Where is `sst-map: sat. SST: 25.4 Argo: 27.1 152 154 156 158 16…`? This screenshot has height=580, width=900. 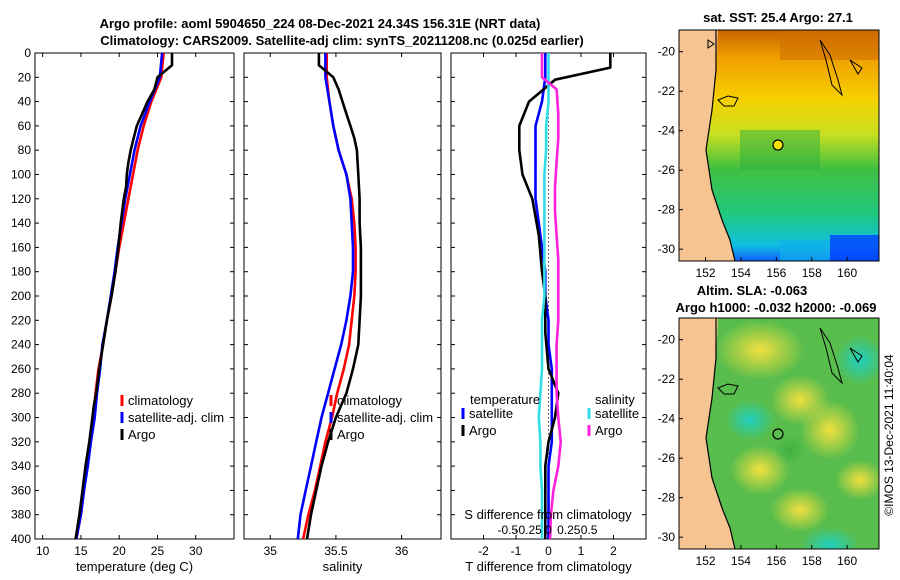
sst-map: sat. SST: 25.4 Argo: 27.1 152 154 156 158 16… is located at coordinates (769, 145).